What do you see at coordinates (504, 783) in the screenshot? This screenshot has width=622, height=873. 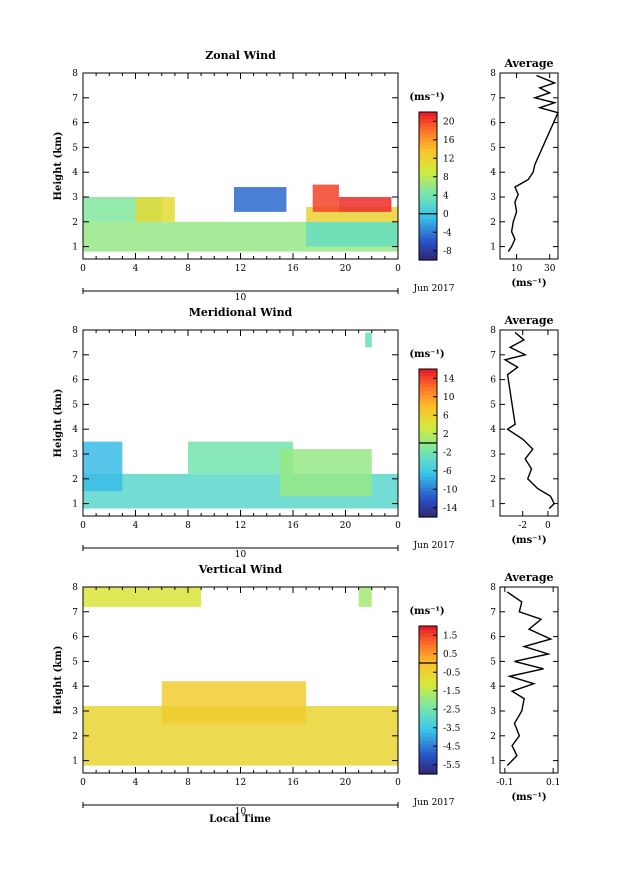 I see `avg-x-tick-label: -0.1` at bounding box center [504, 783].